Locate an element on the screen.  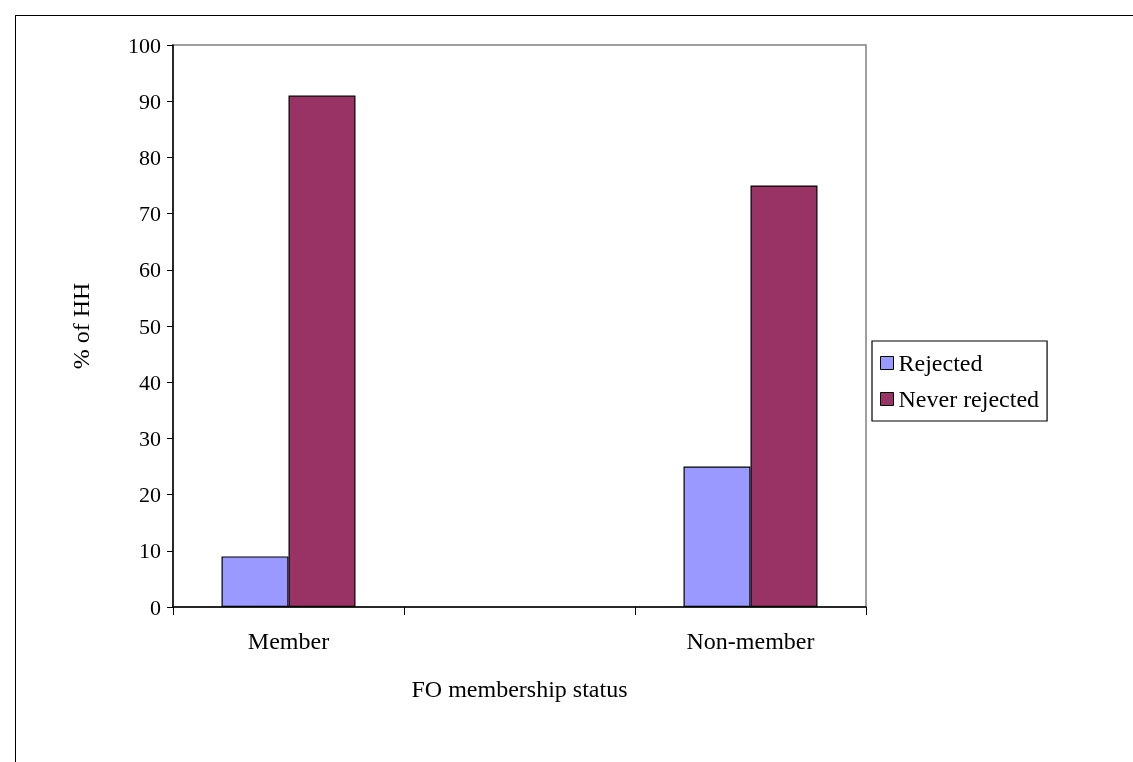
y-tick-label: 40 is located at coordinates (150, 382).